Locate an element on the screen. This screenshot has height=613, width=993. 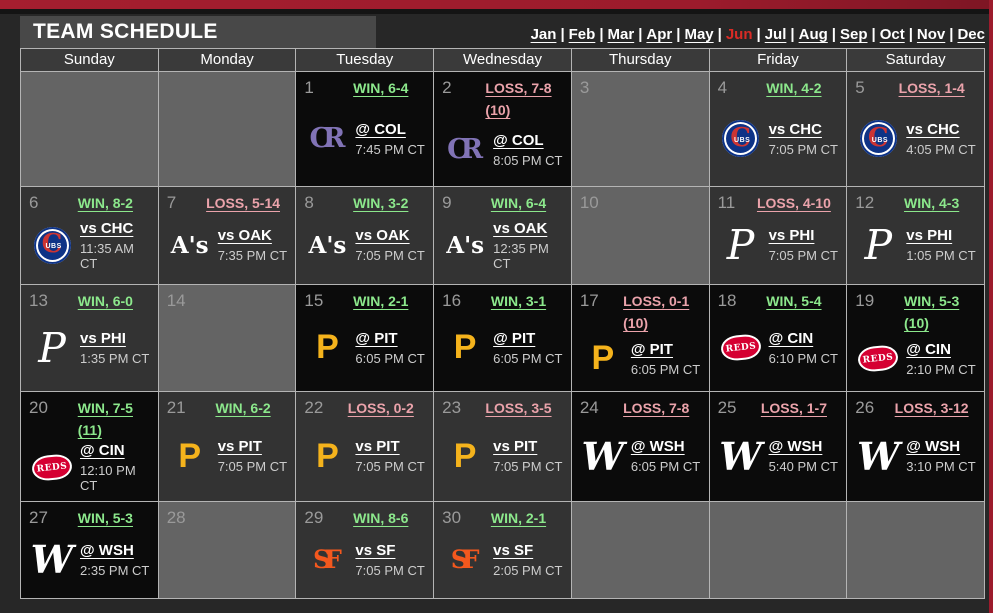
result-link: LOSS, 1-7 is located at coordinates (793, 408).